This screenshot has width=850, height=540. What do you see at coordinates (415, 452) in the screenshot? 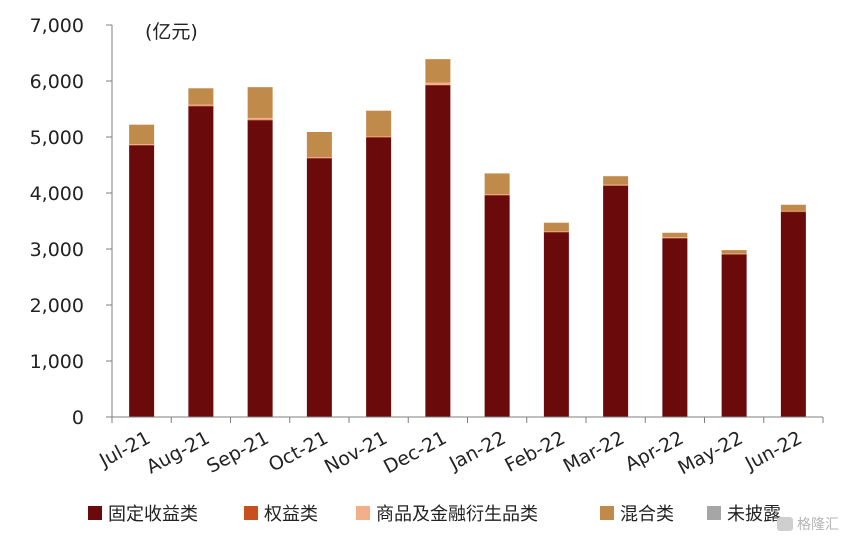
I see `x-tick-label: Dec-21` at bounding box center [415, 452].